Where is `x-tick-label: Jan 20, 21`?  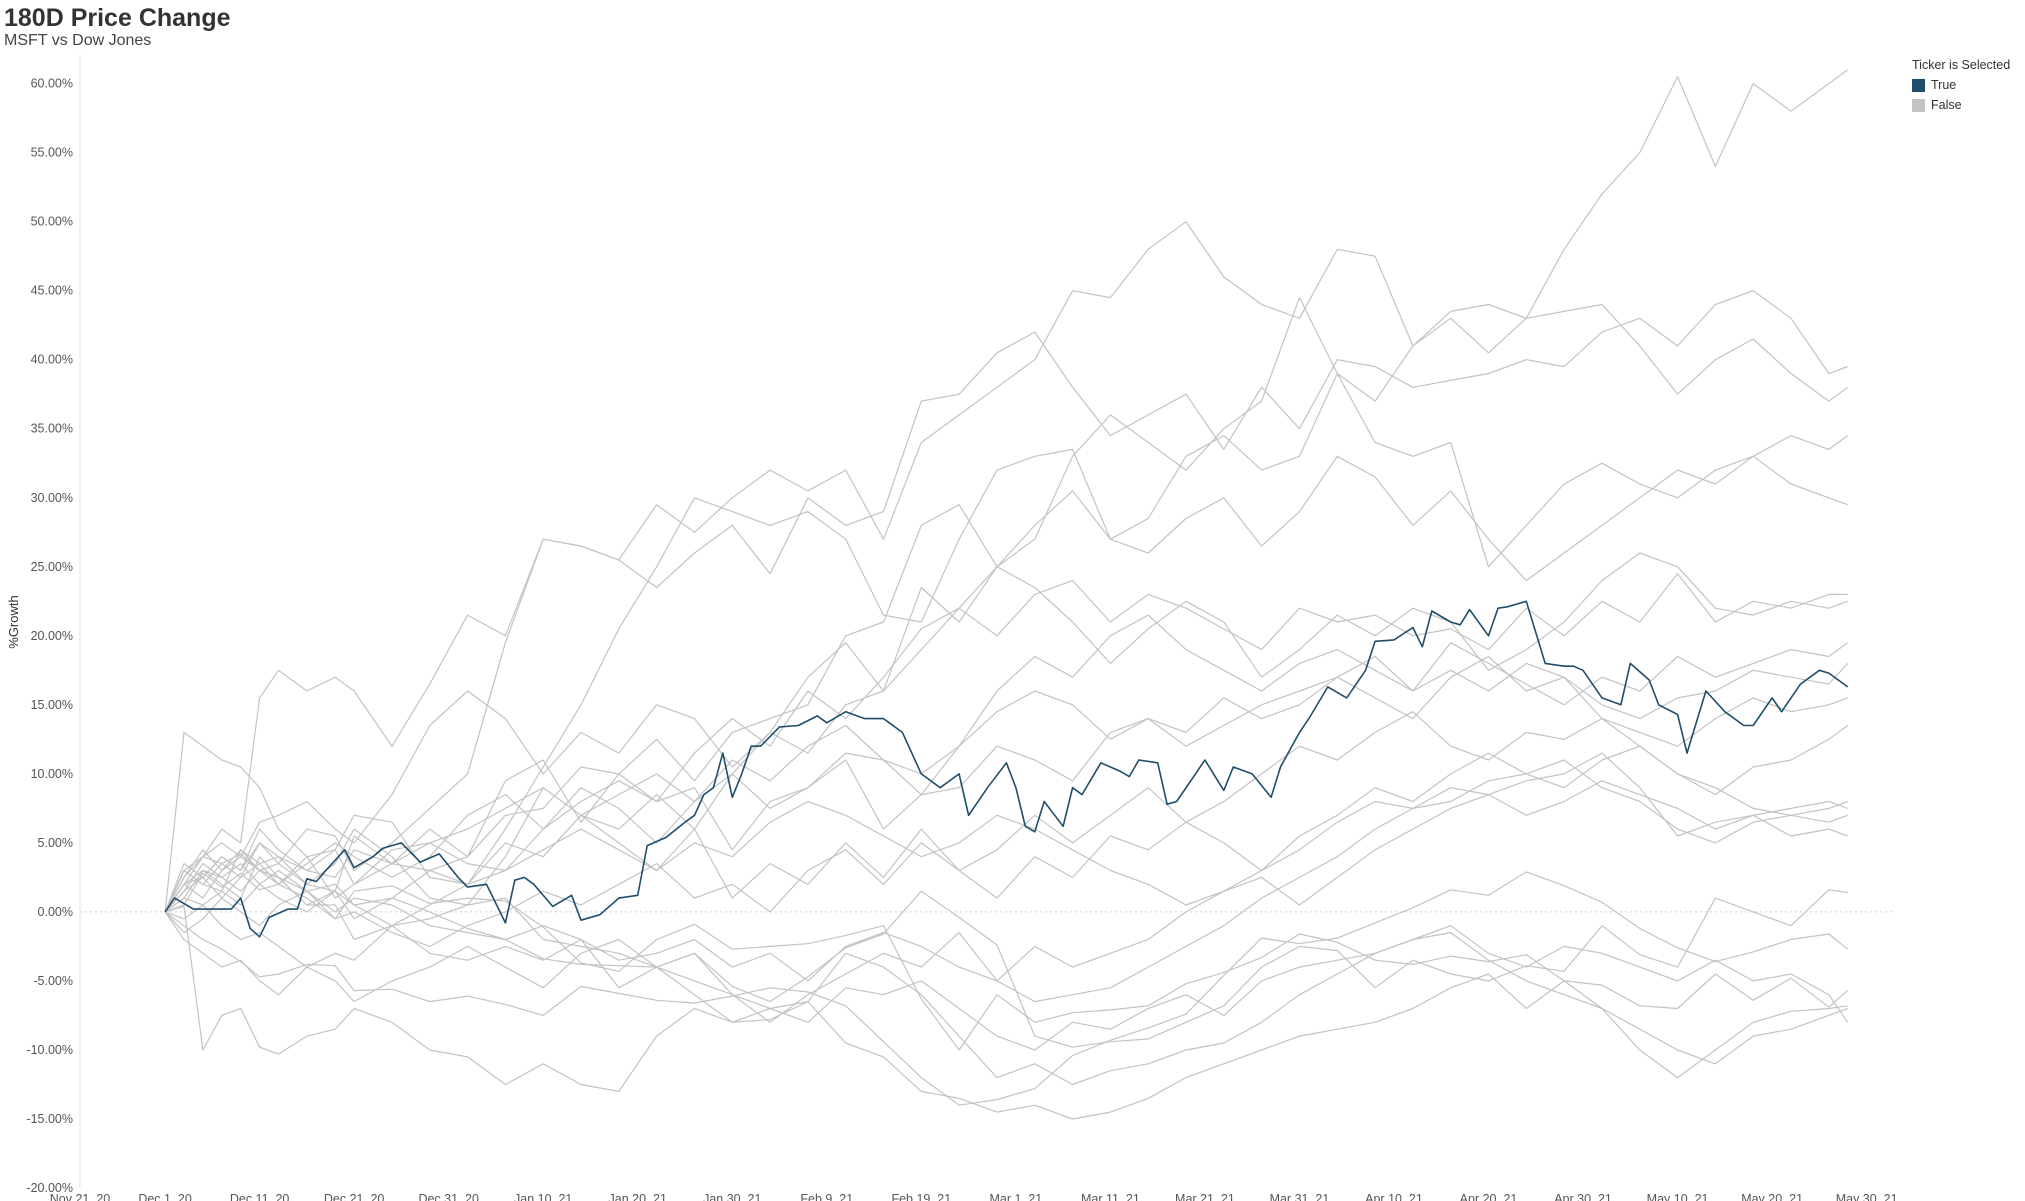 x-tick-label: Jan 20, 21 is located at coordinates (638, 1196).